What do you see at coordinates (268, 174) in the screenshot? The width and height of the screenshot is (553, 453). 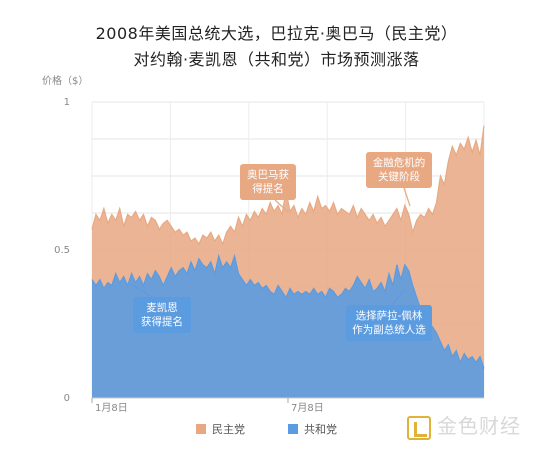 I see `annotation-text: 奥巴马获` at bounding box center [268, 174].